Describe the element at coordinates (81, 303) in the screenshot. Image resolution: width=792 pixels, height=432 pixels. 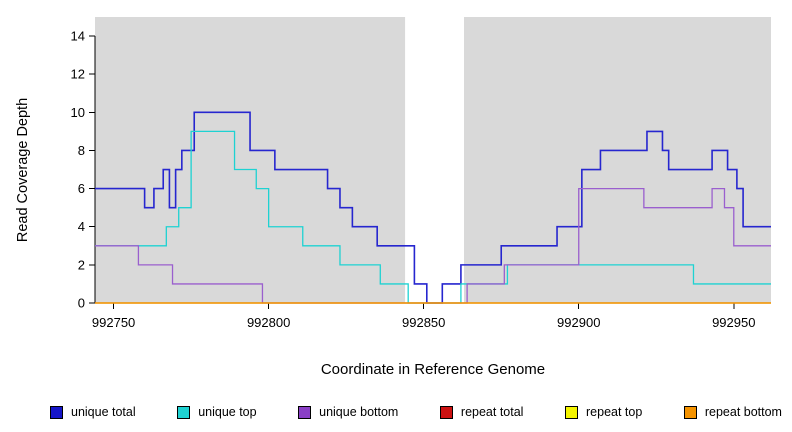
I see `y-tick-label: 0` at that location.